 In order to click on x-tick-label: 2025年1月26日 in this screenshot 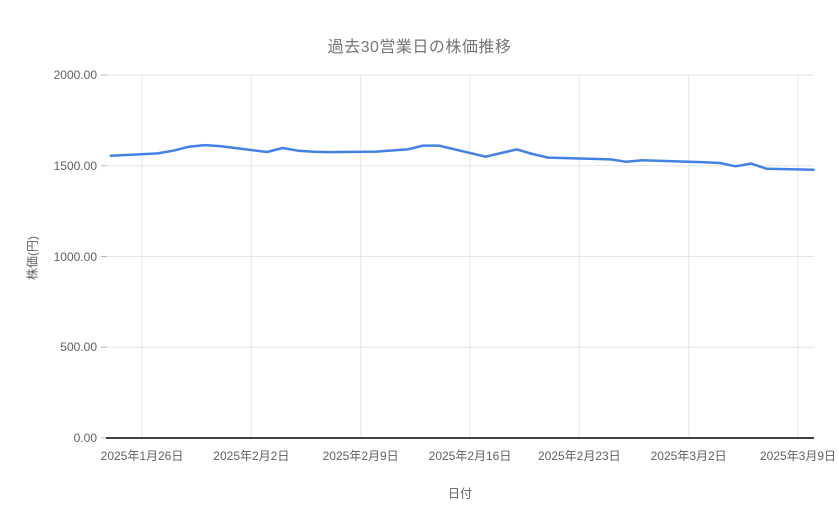, I will do `click(142, 456)`.